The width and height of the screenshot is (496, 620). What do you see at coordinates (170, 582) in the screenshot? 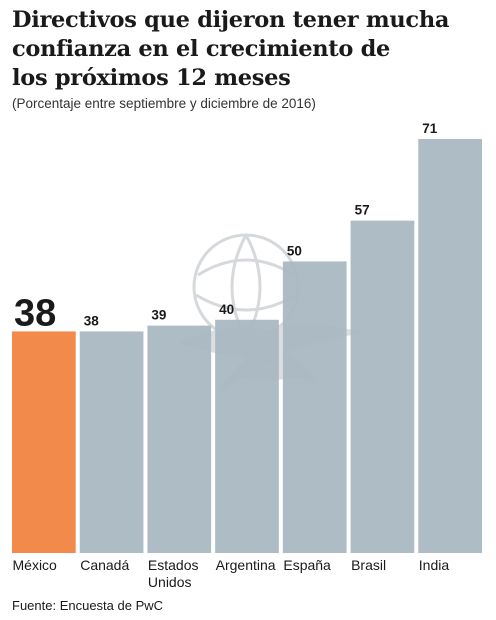
I see `category-label-line: Unidos` at bounding box center [170, 582].